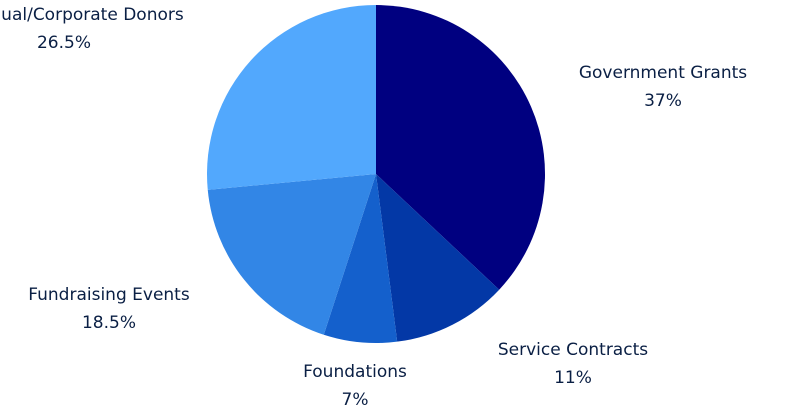 This screenshot has width=793, height=414. Describe the element at coordinates (64, 43) in the screenshot. I see `slice-value-individual-corporate-donors: 26.5%` at that location.